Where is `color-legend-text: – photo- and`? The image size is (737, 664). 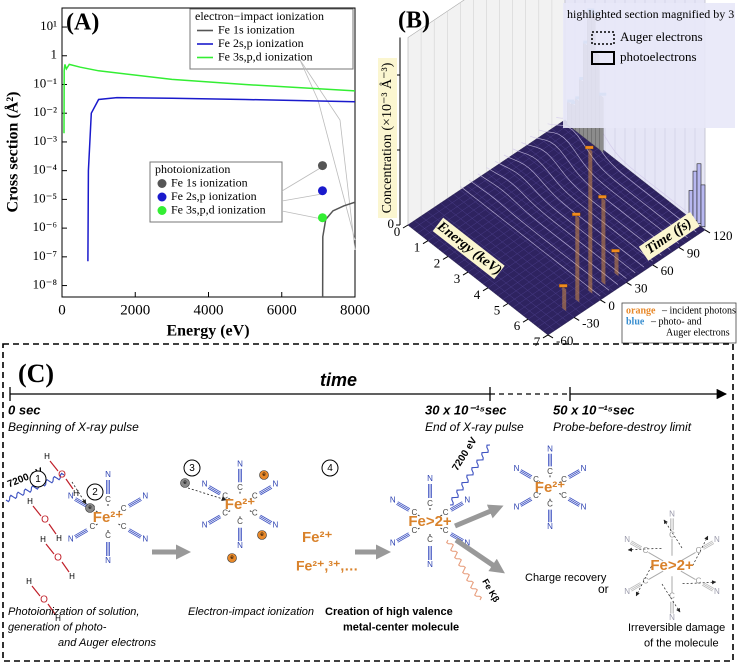
color-legend-text: – photo- and is located at coordinates (676, 321).